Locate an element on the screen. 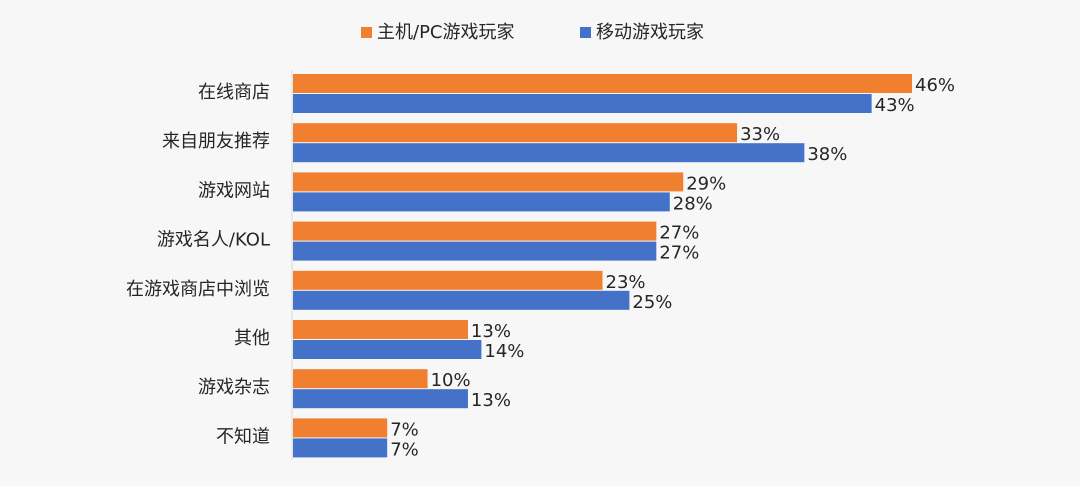 This screenshot has width=1080, height=486. value-label-1-2: 28% is located at coordinates (693, 203).